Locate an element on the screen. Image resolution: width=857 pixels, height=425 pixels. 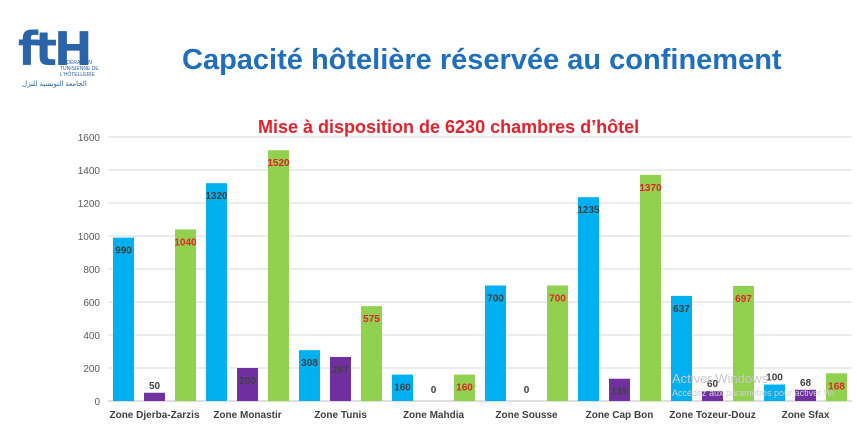
x-tick-label: Zone Sousse is located at coordinates (526, 415).